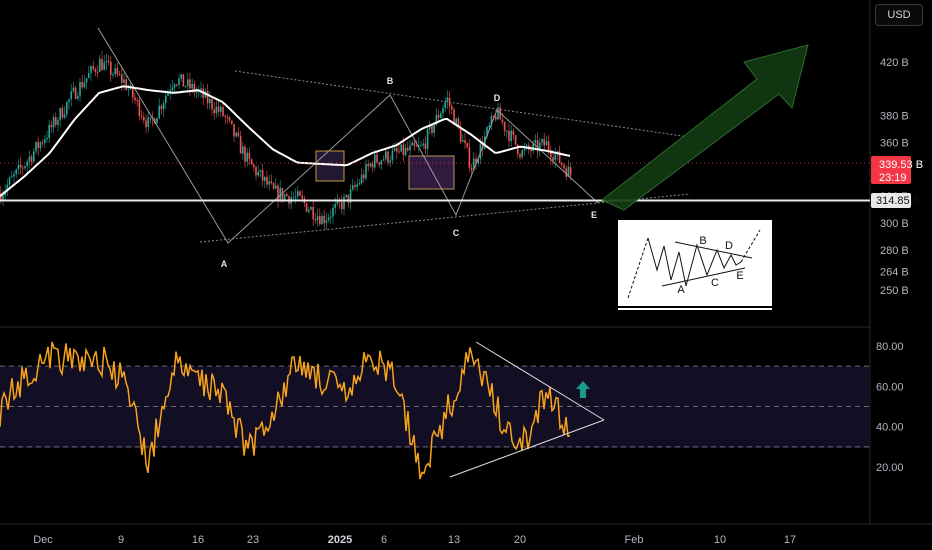 Image resolution: width=932 pixels, height=550 pixels. Describe the element at coordinates (456, 233) in the screenshot. I see `wave-label-c: C` at that location.